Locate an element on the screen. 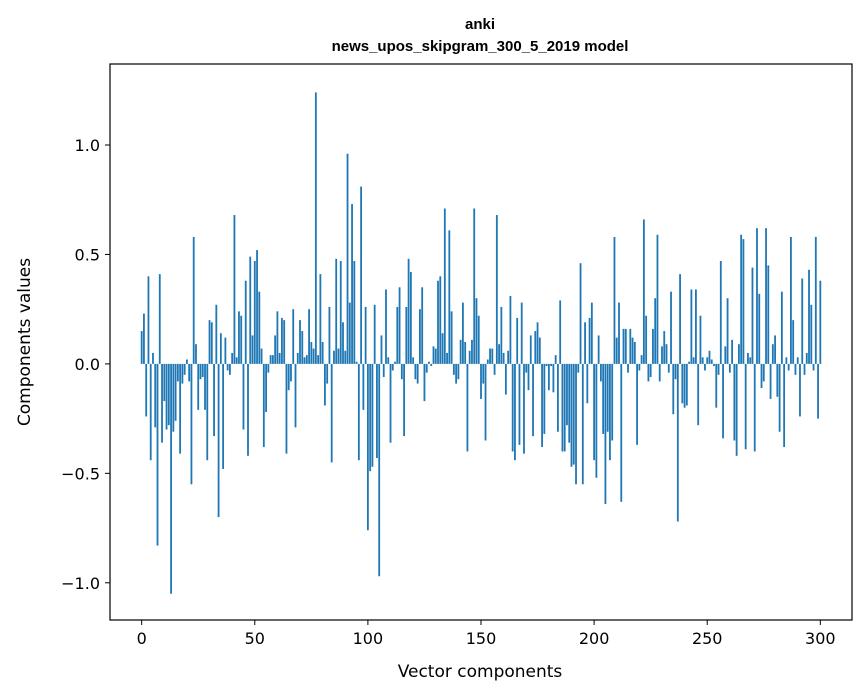 Image resolution: width=867 pixels, height=700 pixels. y-tick-label: −0.5 is located at coordinates (80, 473).